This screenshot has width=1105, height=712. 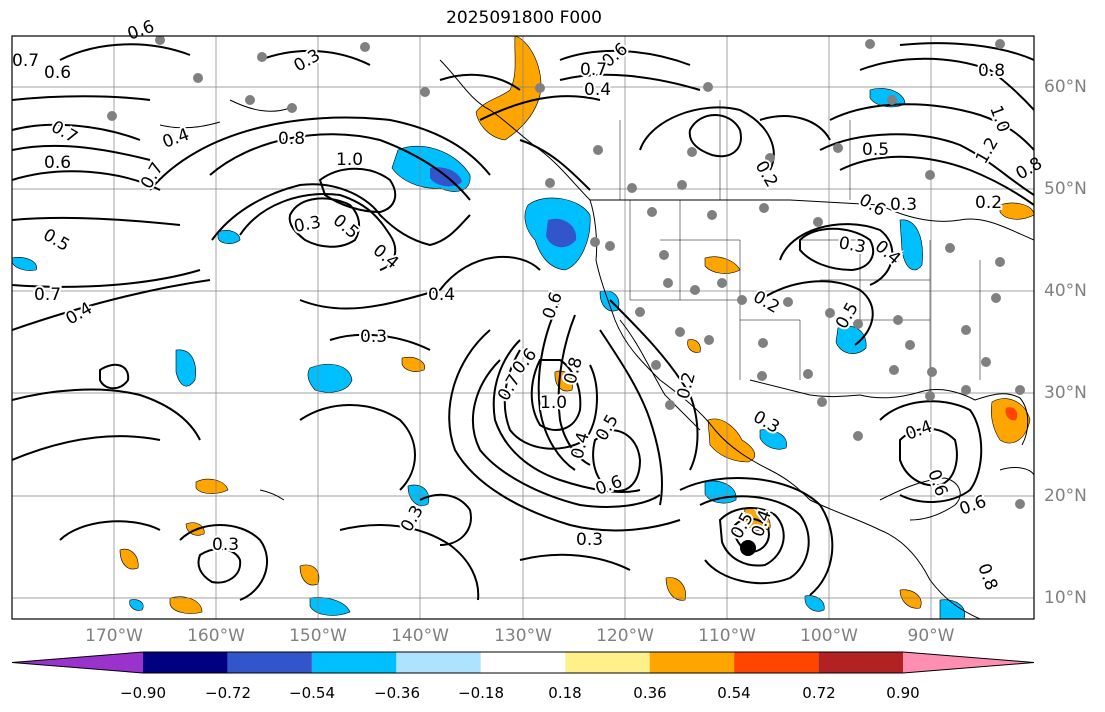 What do you see at coordinates (565, 693) in the screenshot?
I see `colorbar-tick: 0.18` at bounding box center [565, 693].